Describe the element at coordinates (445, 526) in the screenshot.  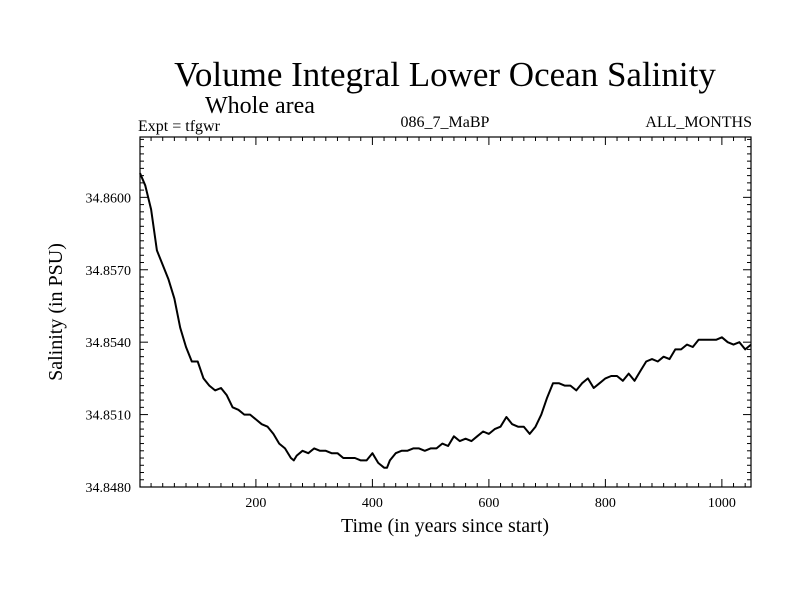
I see `x-axis-label: Time (in years since start)` at that location.